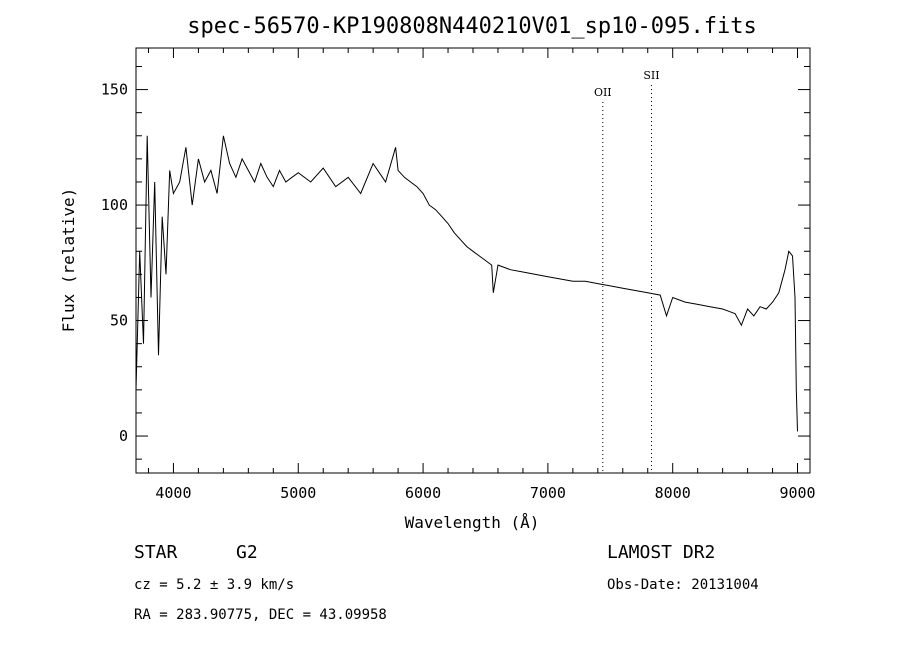 The height and width of the screenshot is (650, 900). I want to click on object-type: STAR, so click(156, 552).